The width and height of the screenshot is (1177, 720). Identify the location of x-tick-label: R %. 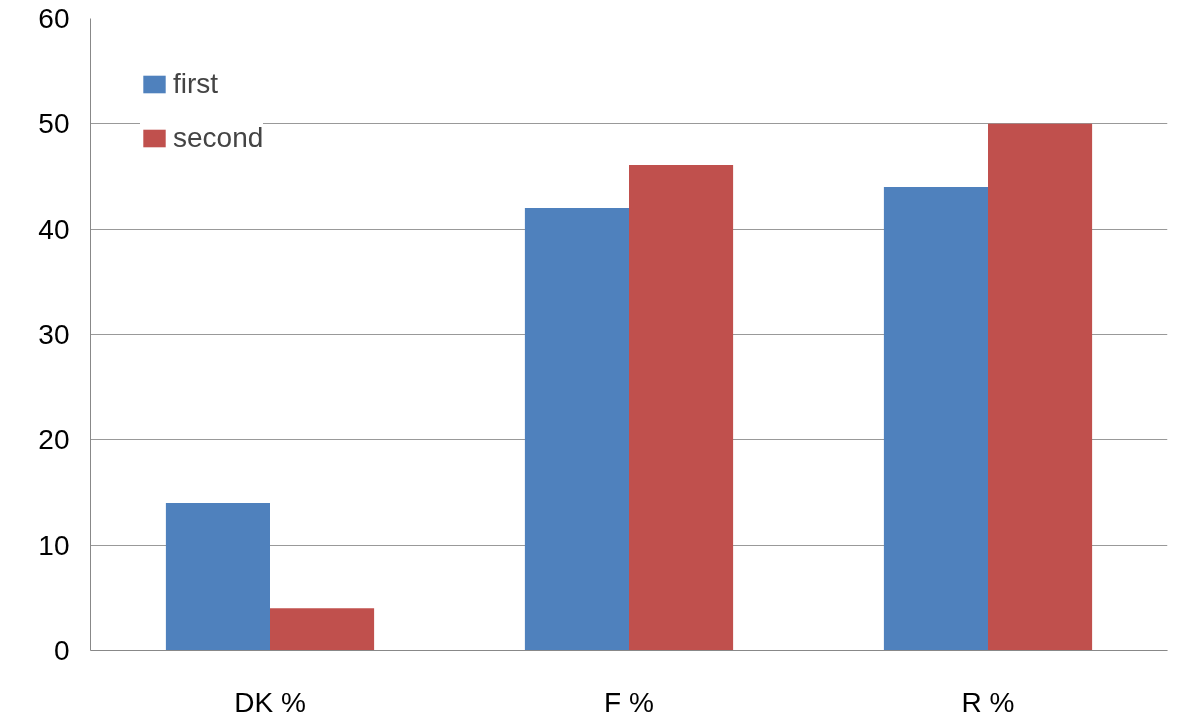
(988, 702).